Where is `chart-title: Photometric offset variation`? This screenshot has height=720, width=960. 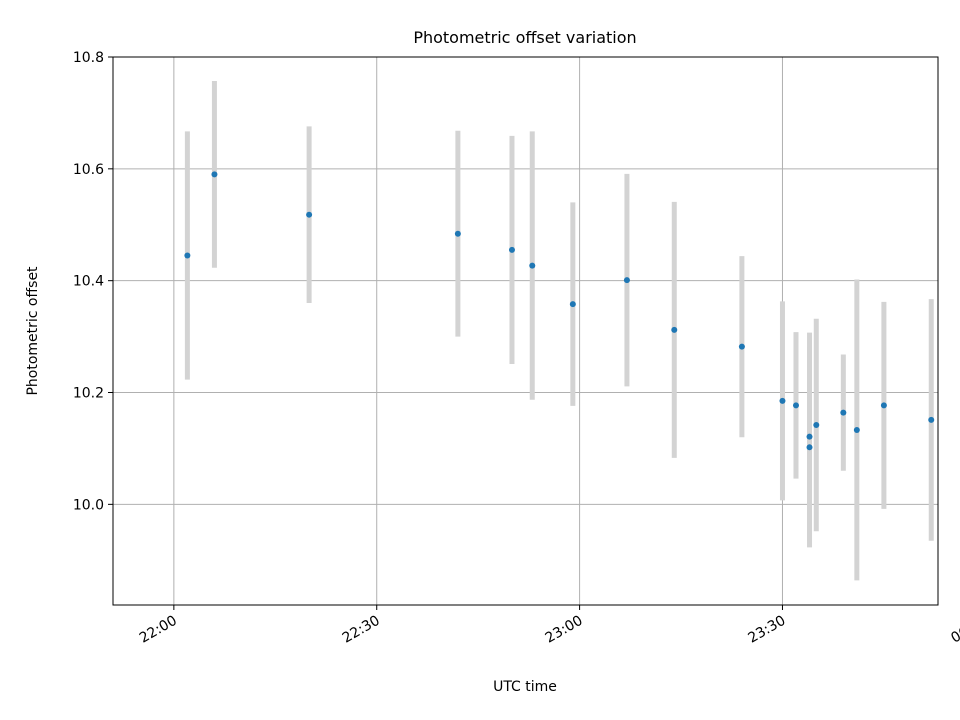
chart-title: Photometric offset variation is located at coordinates (524, 37).